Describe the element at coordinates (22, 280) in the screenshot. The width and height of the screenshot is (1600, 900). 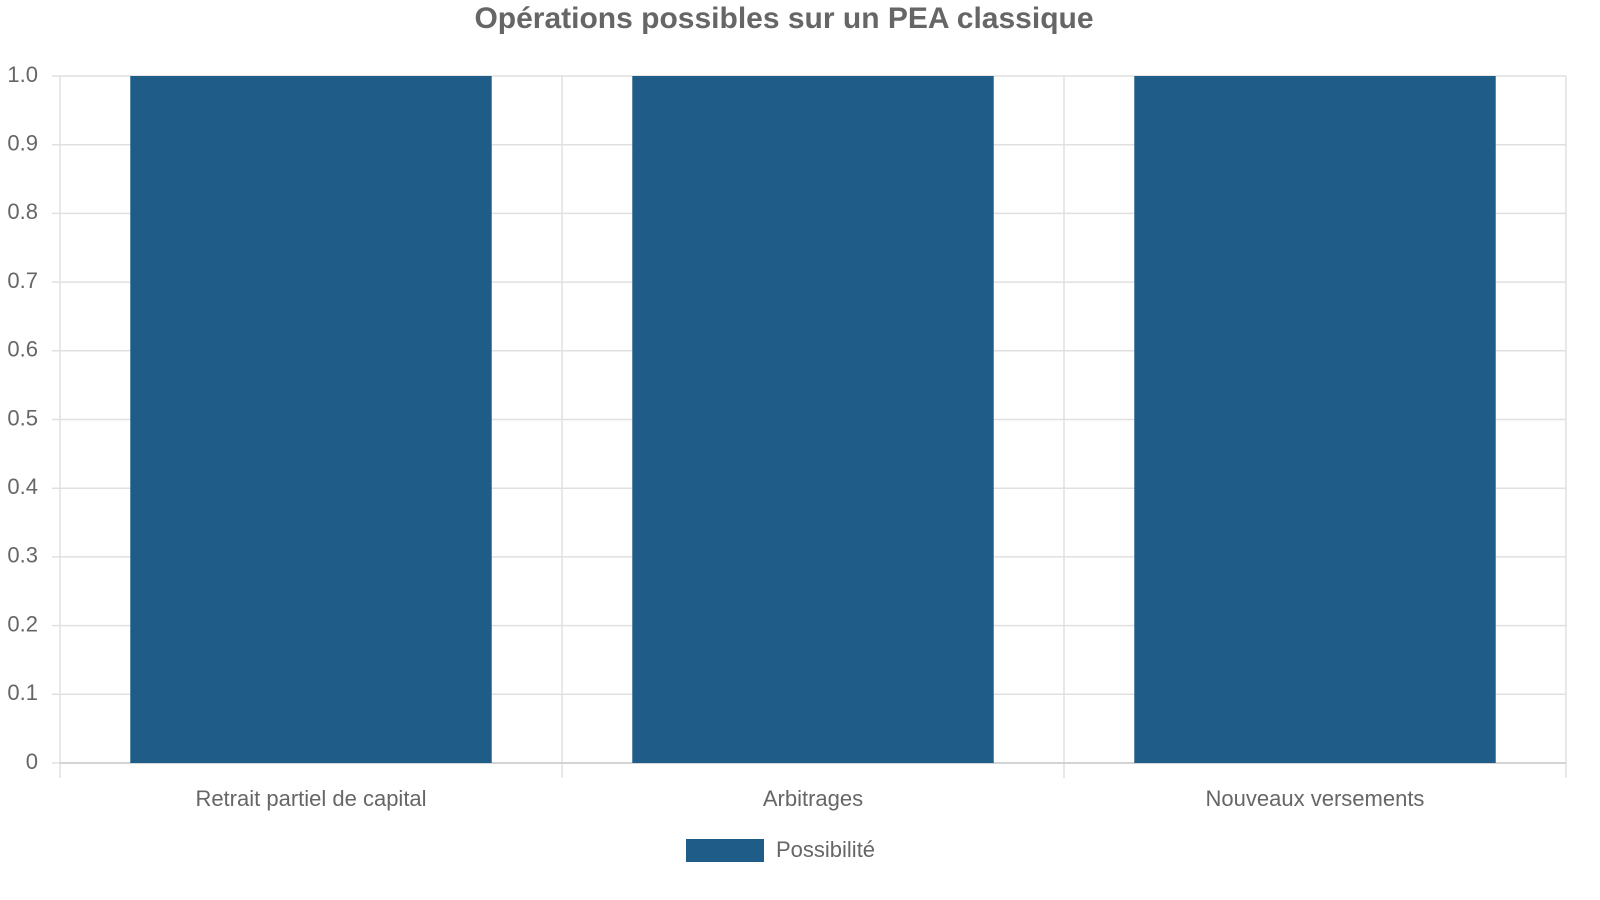
I see `y-tick-label: 0.7` at that location.